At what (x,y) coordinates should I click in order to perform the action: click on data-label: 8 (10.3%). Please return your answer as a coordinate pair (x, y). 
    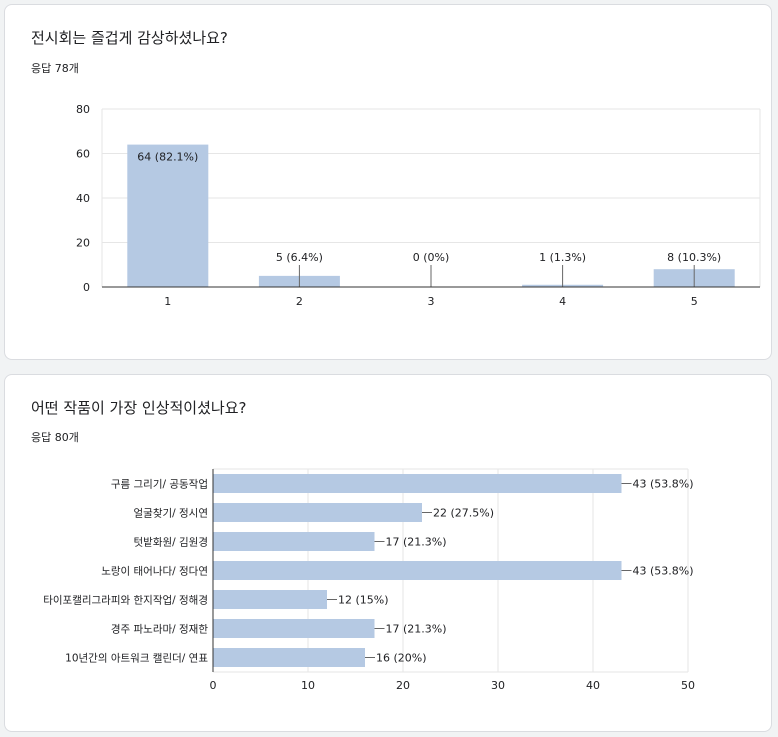
    Looking at the image, I should click on (694, 257).